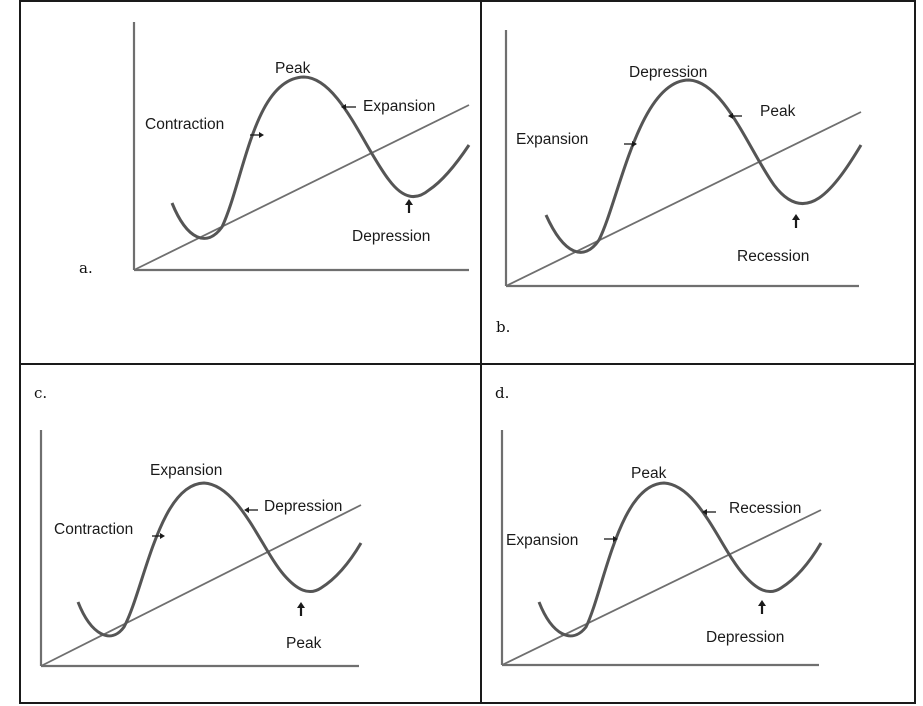 Image resolution: width=923 pixels, height=706 pixels. I want to click on label-peak: Depression, so click(668, 72).